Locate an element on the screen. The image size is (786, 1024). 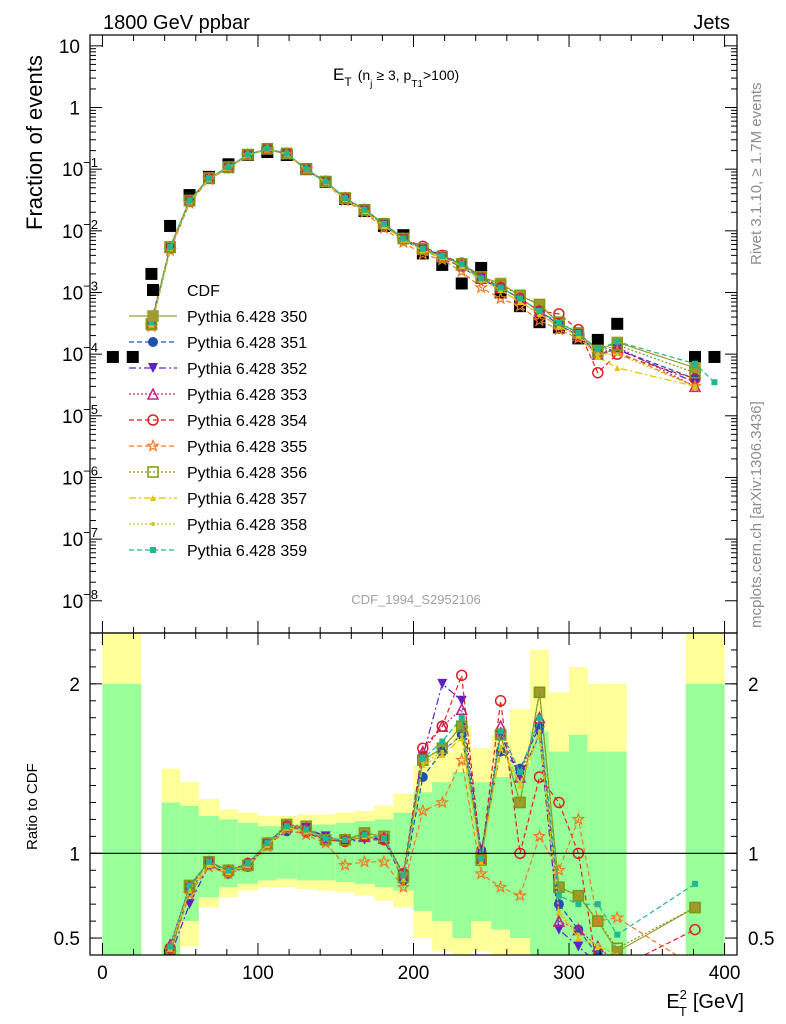
legend-entry-353: Pythia 6.428 353 is located at coordinates (218, 395).